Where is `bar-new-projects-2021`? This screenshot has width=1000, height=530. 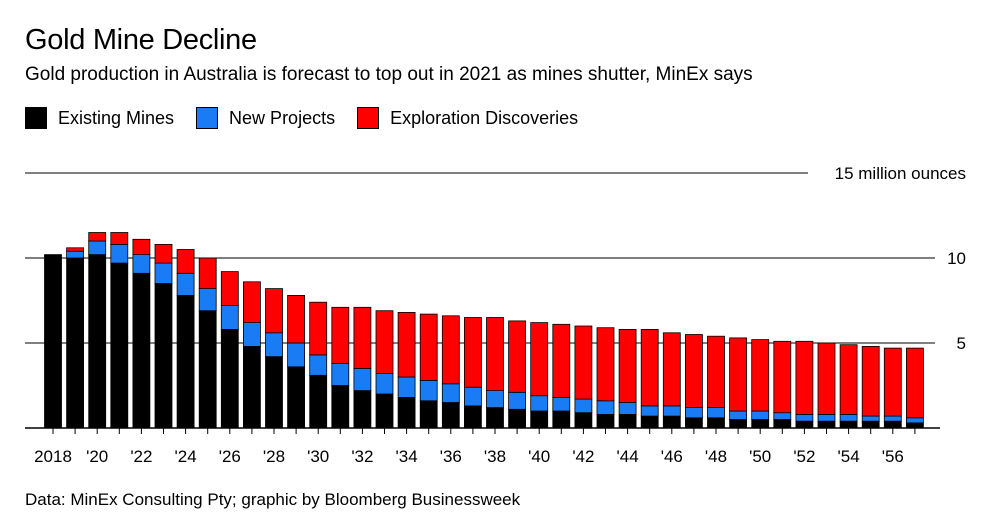 bar-new-projects-2021 is located at coordinates (119, 253).